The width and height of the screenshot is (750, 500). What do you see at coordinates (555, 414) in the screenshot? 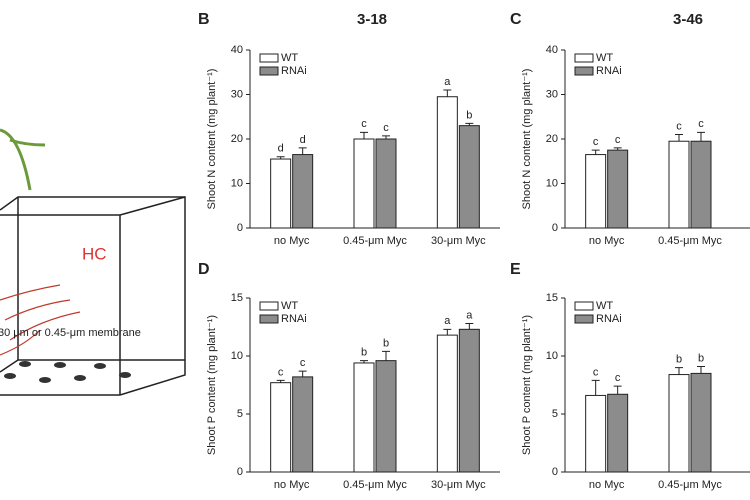
I see `y-tick-label: 5` at bounding box center [555, 414].